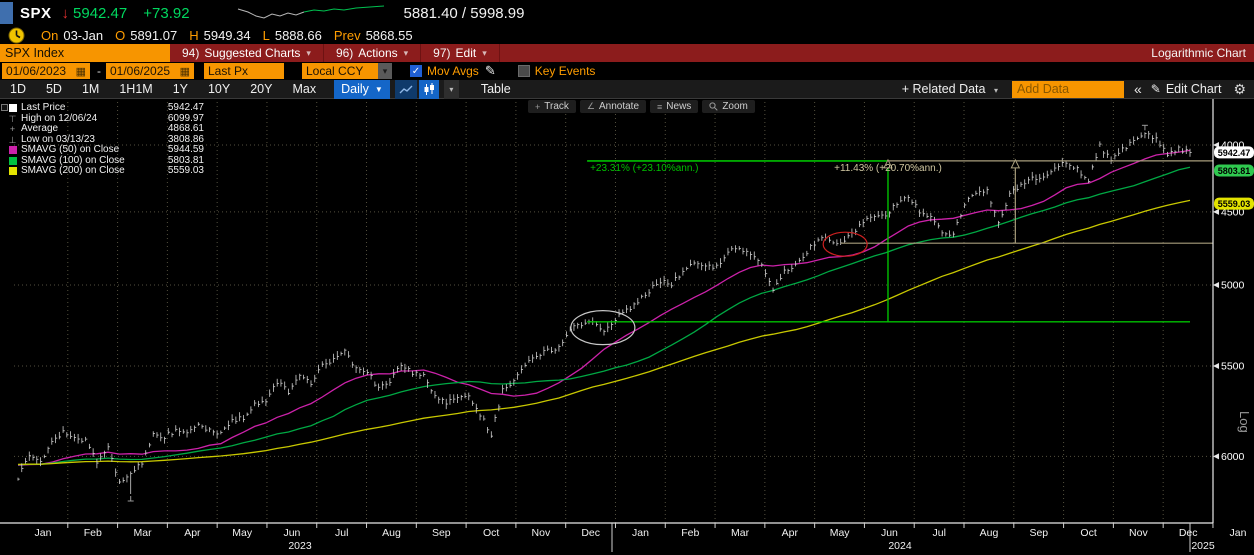  What do you see at coordinates (106, 108) in the screenshot?
I see `legend-row: Last Price 5942.47` at bounding box center [106, 108].